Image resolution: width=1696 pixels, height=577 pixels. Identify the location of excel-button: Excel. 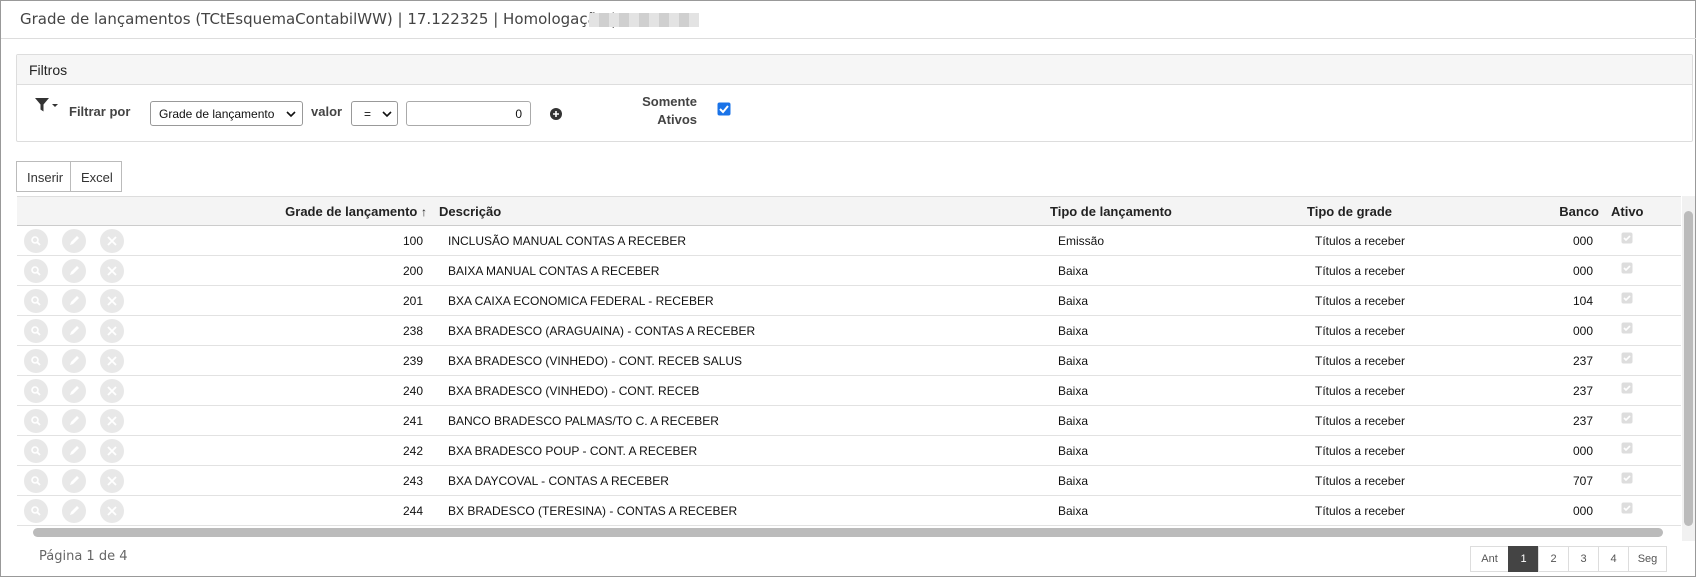
(96, 176).